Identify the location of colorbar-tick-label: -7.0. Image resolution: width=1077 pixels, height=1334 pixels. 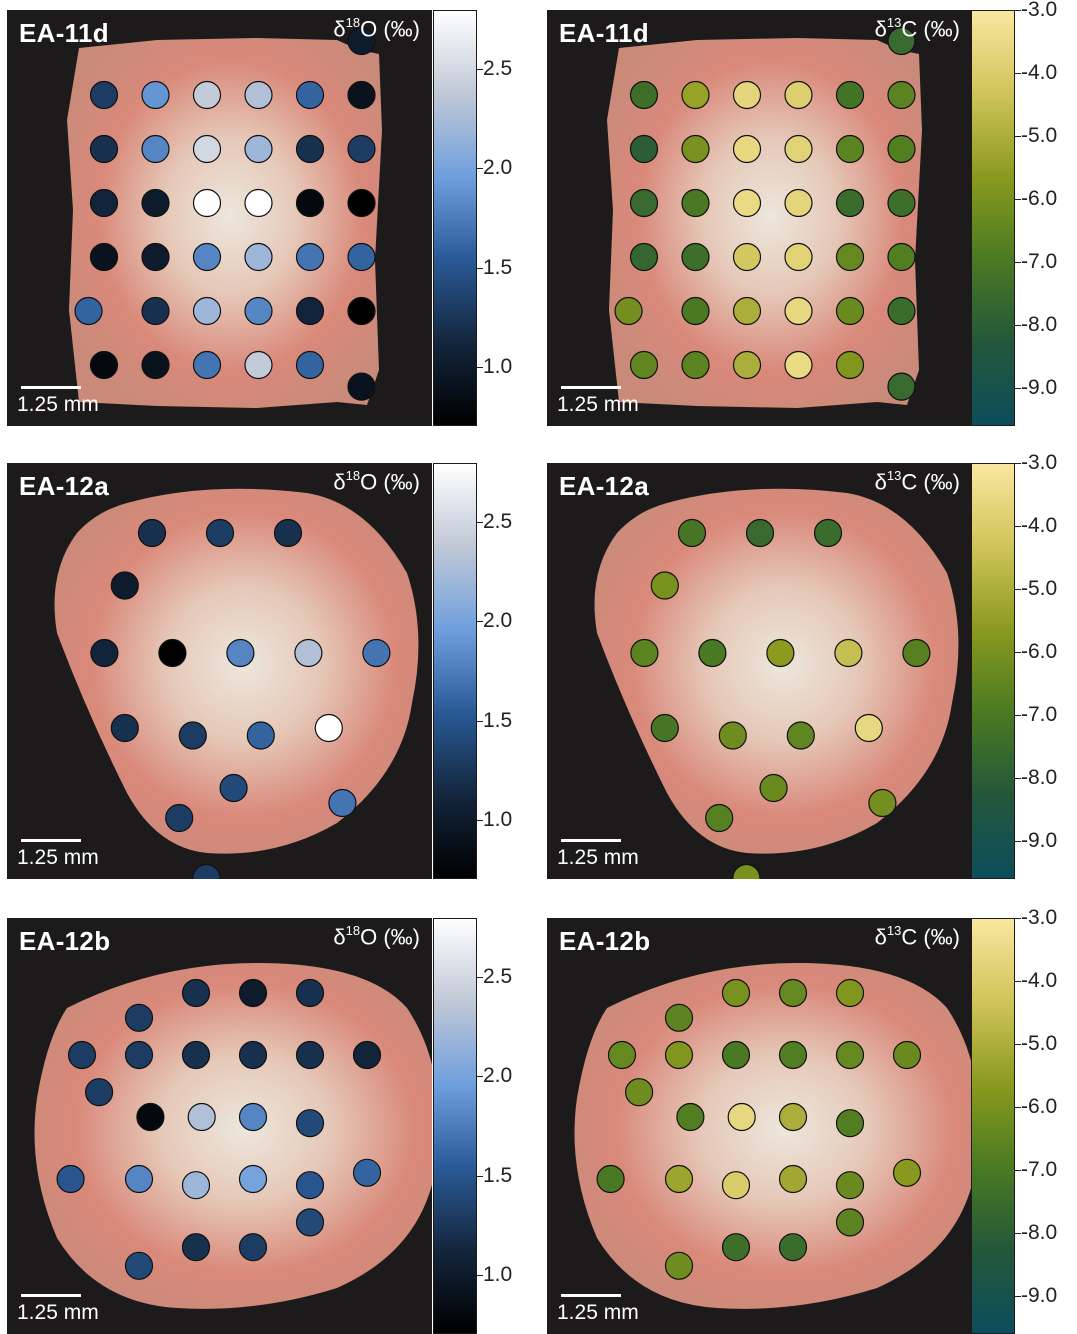
(1039, 715).